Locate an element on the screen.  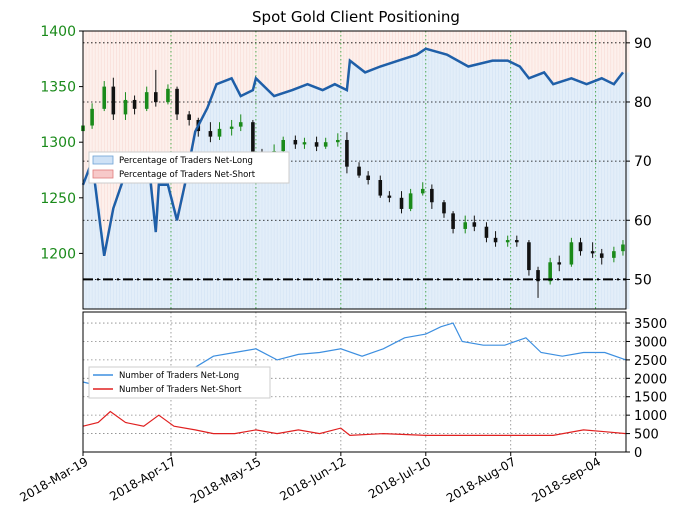
price-tick-label: 1200 is located at coordinates (58, 254).